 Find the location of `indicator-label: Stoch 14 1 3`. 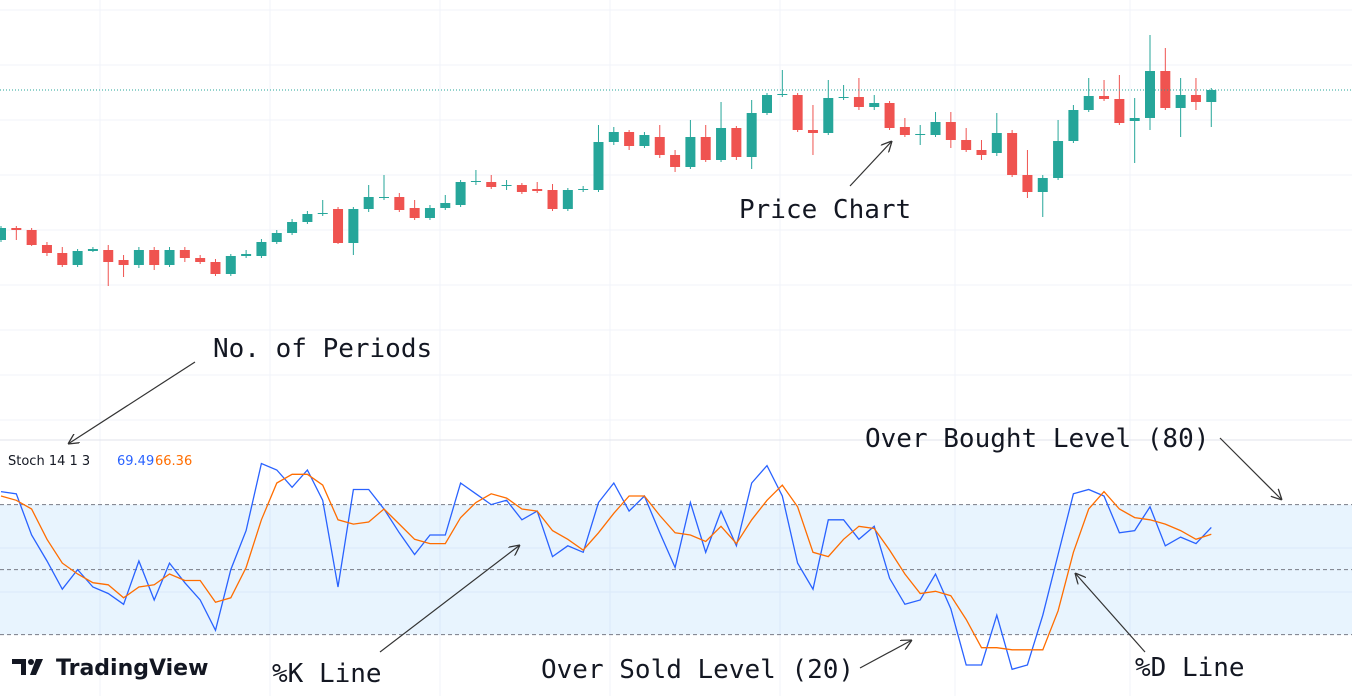

indicator-label: Stoch 14 1 3 is located at coordinates (49, 461).